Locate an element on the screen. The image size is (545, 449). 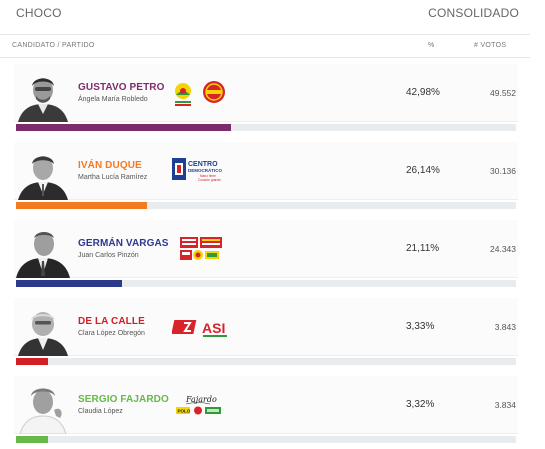
region-title: CHOCO is located at coordinates (39, 13).